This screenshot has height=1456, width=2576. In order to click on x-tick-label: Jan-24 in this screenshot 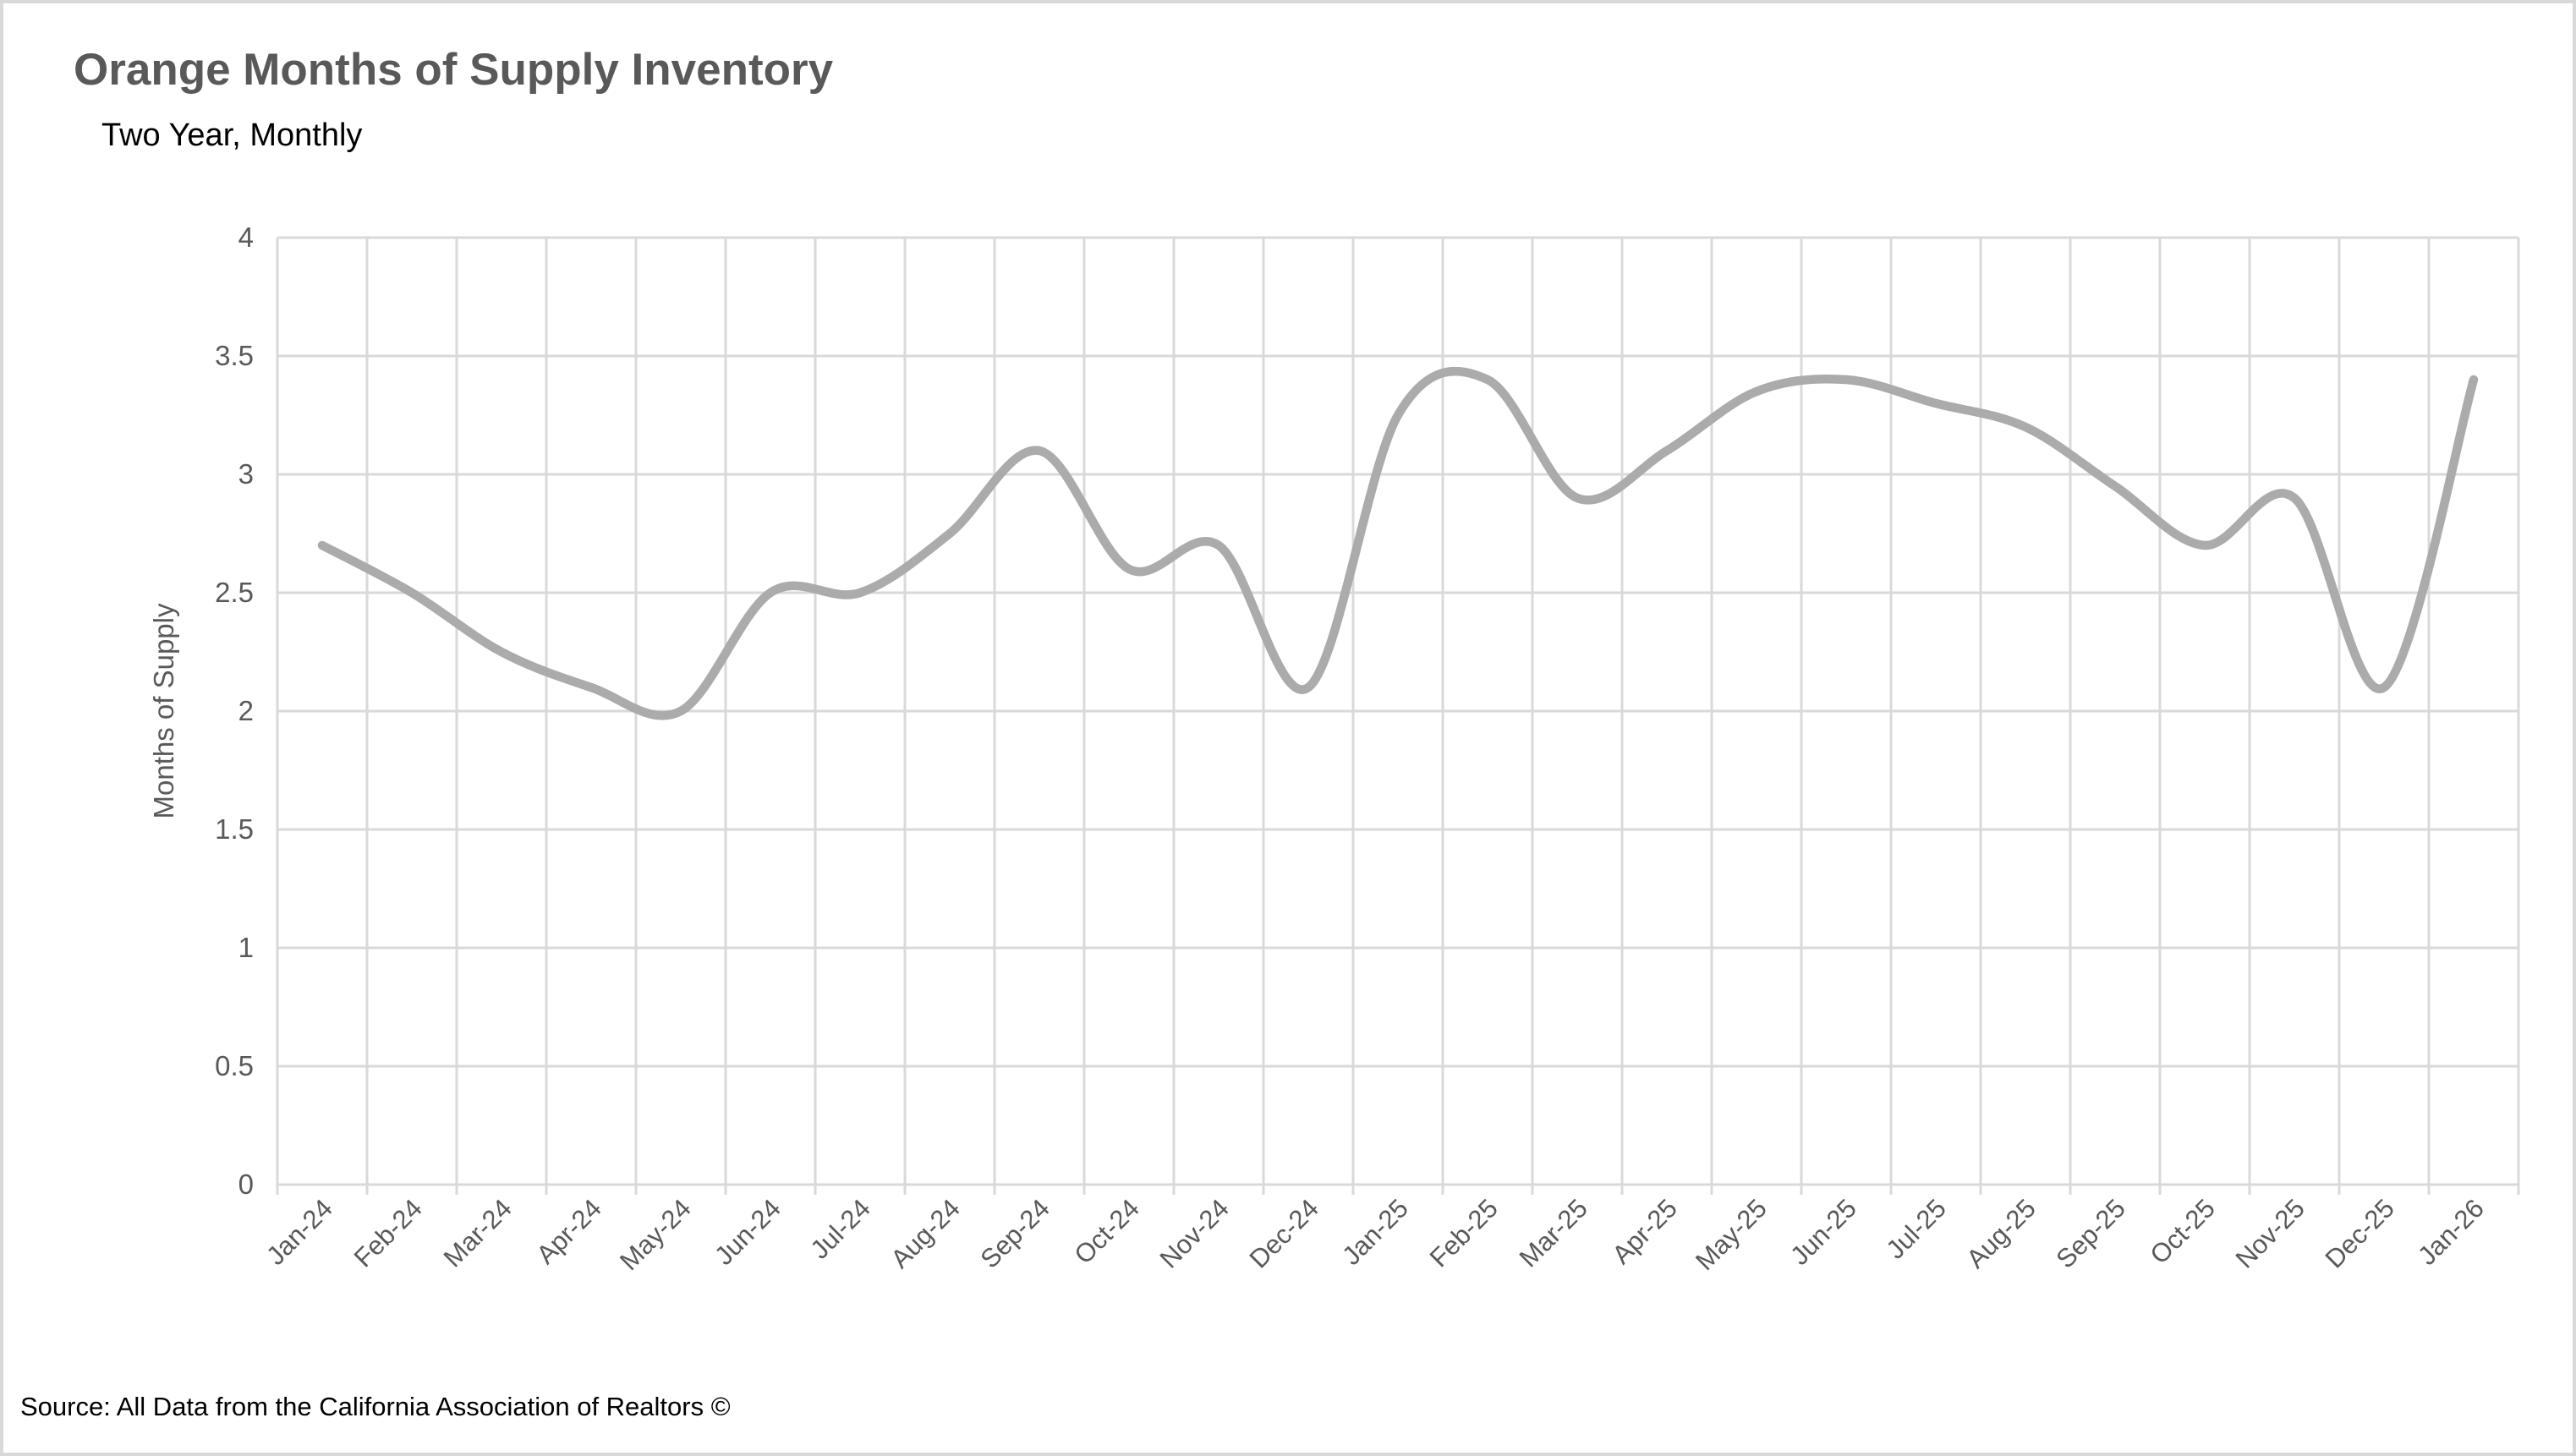, I will do `click(299, 1232)`.